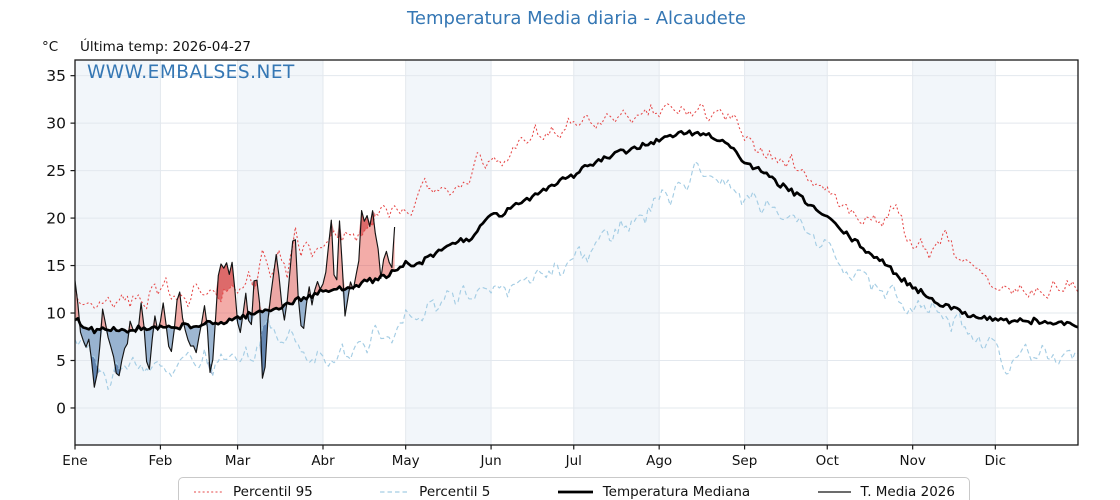 This screenshot has height=500, width=1120. What do you see at coordinates (74, 461) in the screenshot?
I see `x-tick-label: Ene` at bounding box center [74, 461].